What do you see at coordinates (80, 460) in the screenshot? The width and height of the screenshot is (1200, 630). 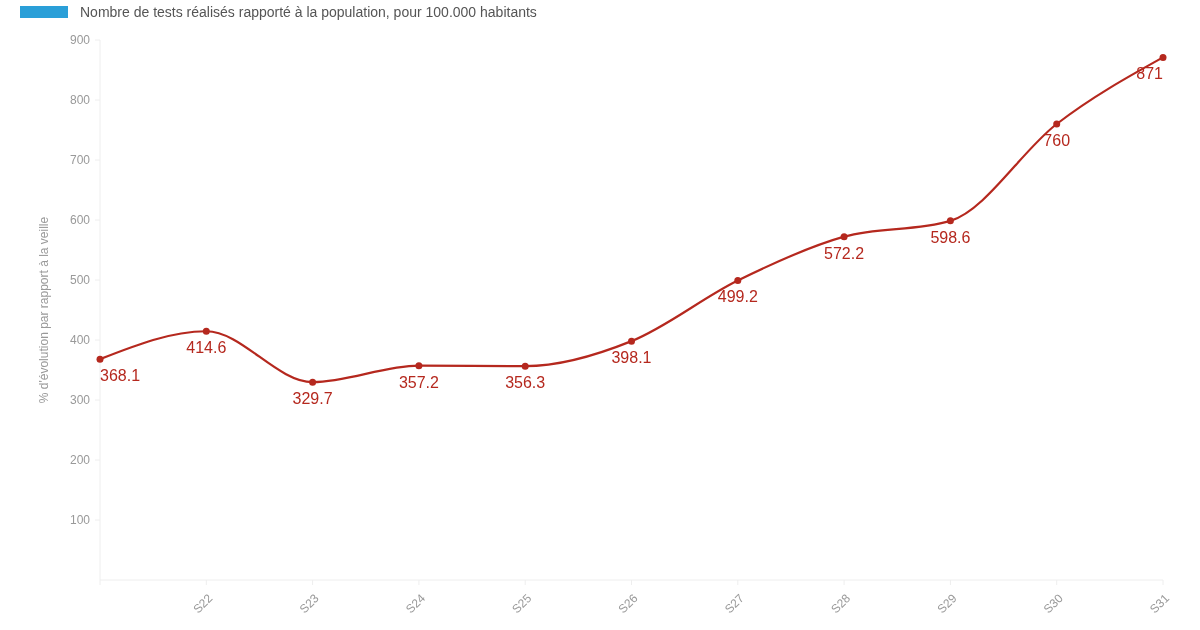 I see `y-tick-label: 200` at bounding box center [80, 460].